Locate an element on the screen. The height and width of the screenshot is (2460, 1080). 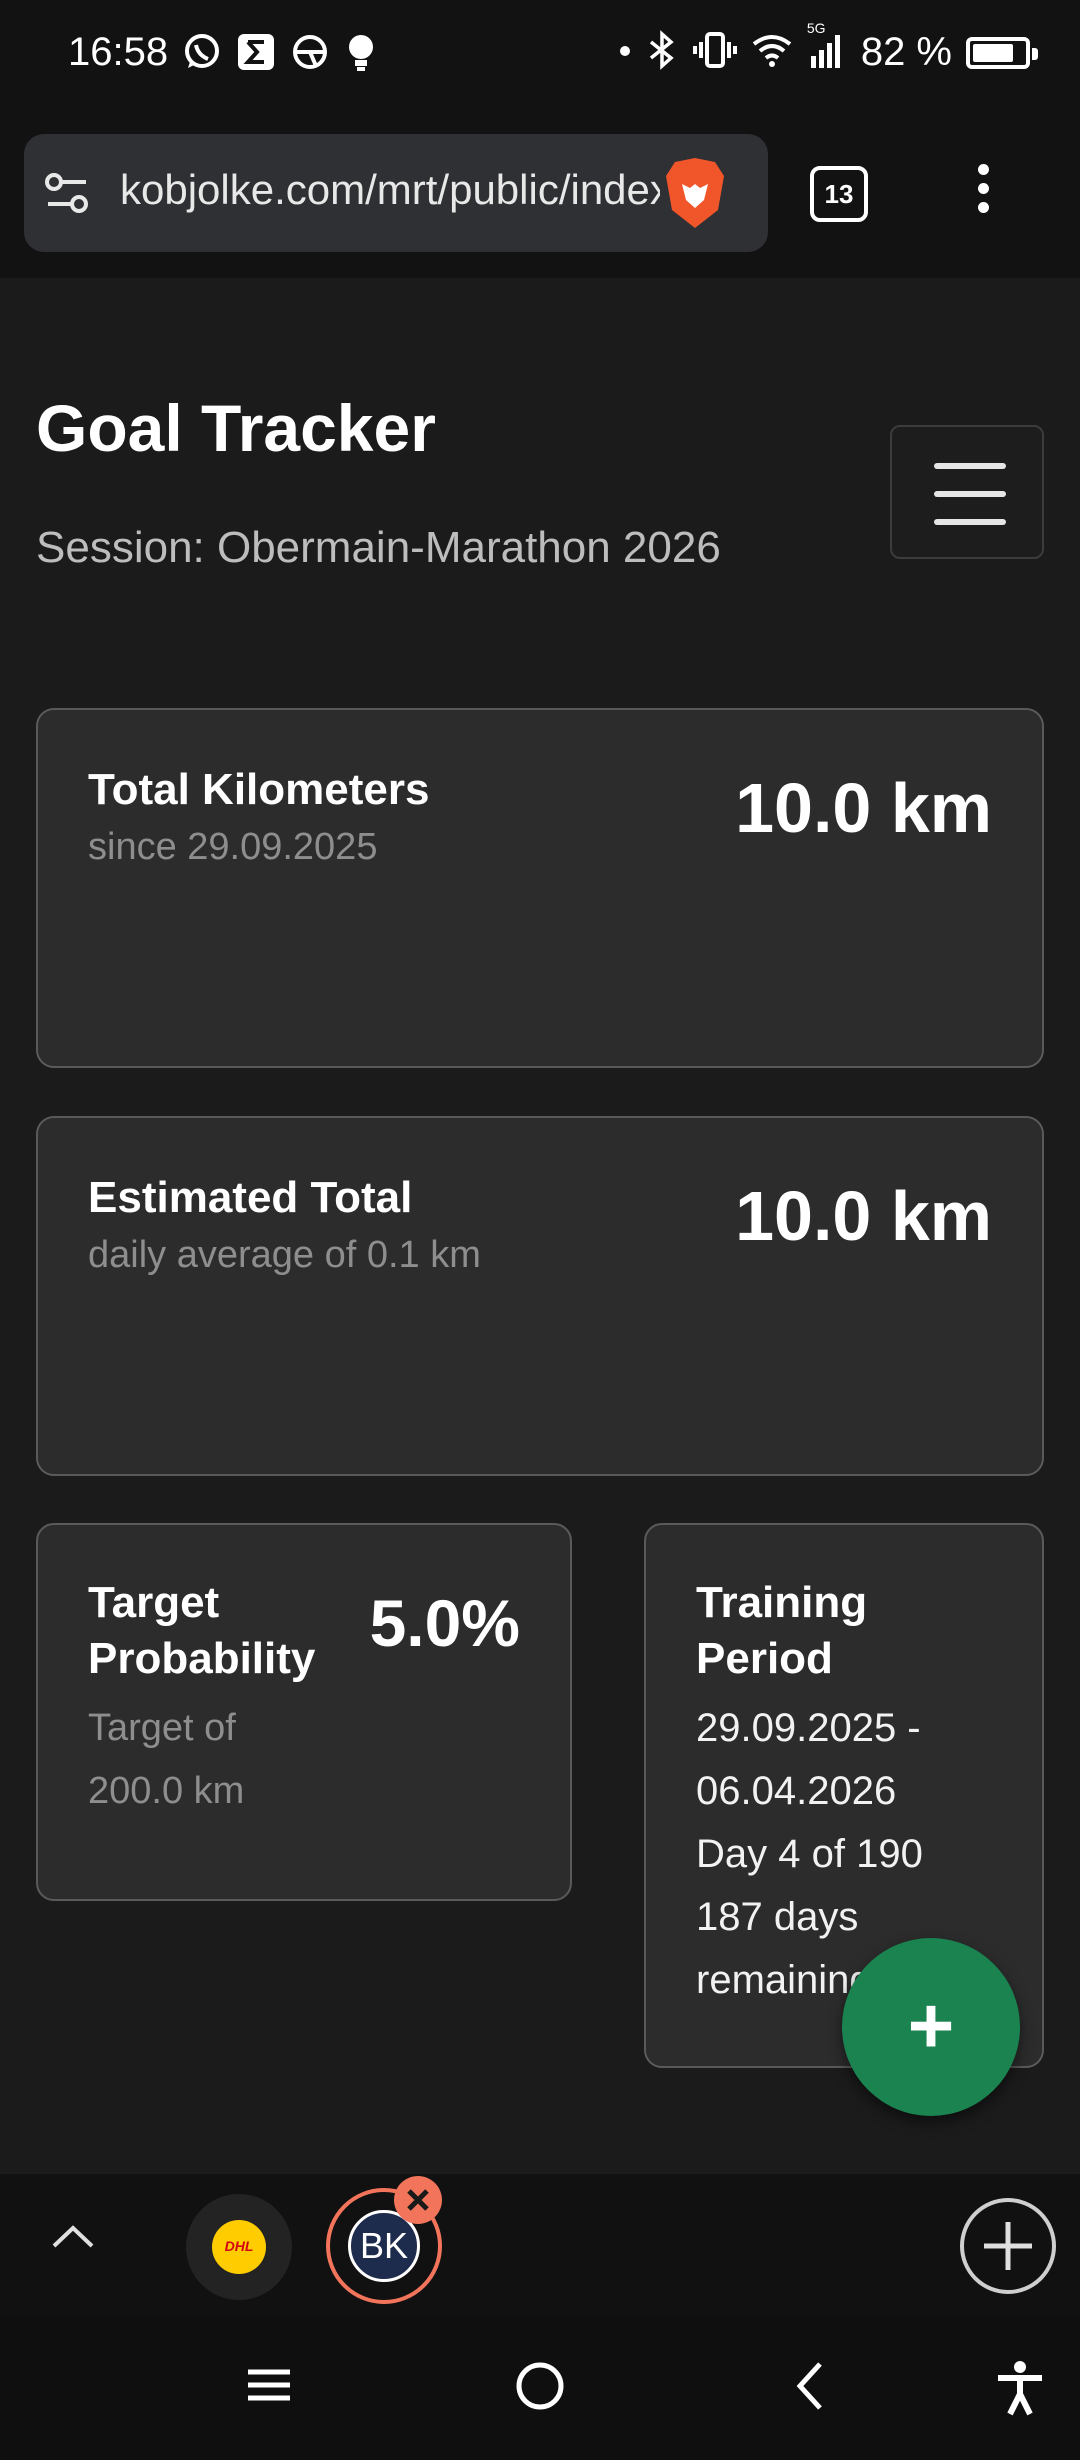
add-entry-button: + is located at coordinates (931, 2027).